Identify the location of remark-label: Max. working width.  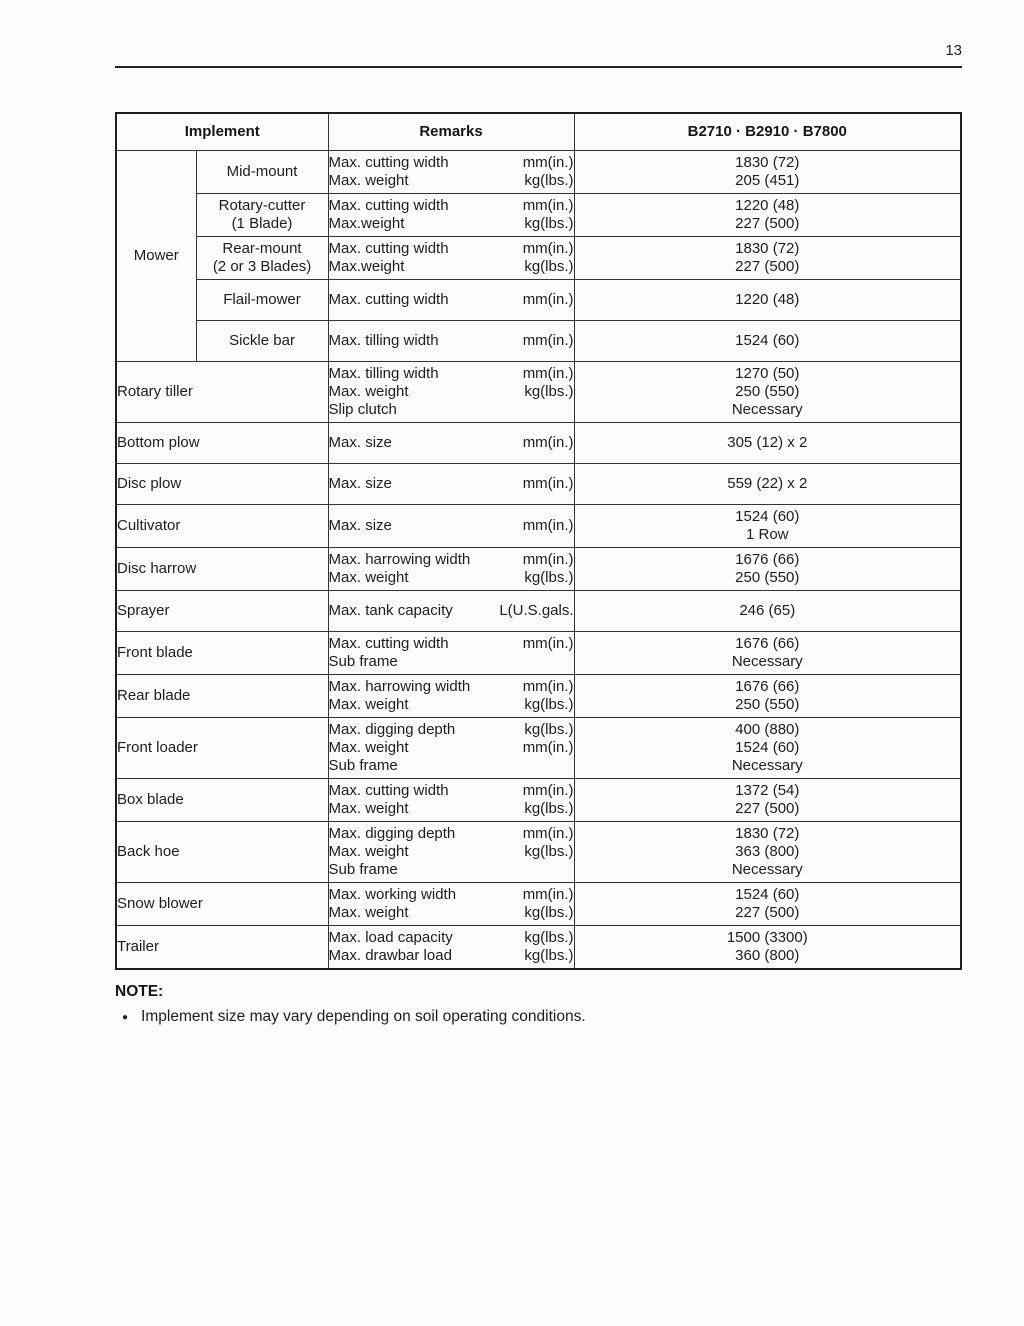
(392, 894).